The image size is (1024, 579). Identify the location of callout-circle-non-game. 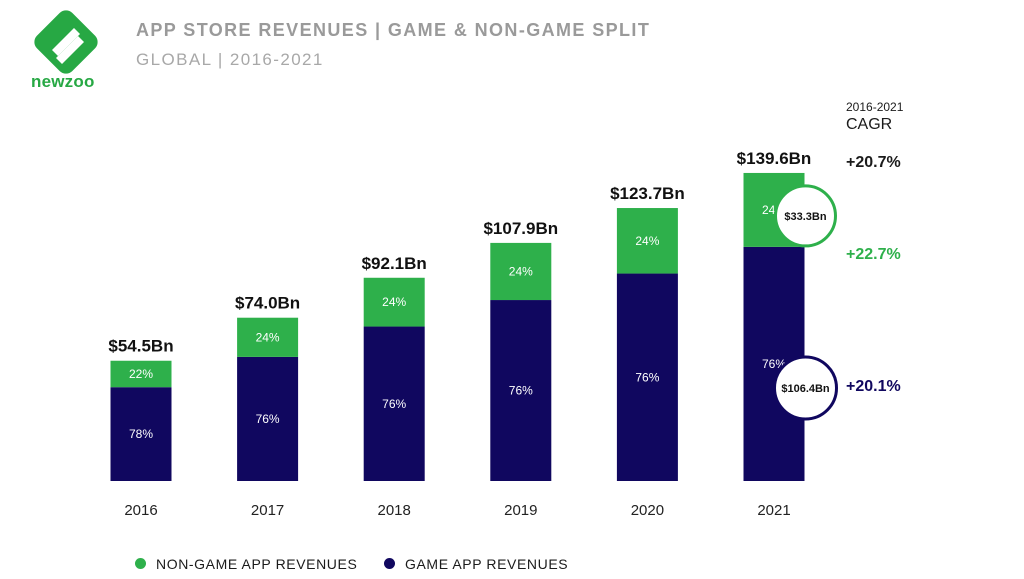
(805, 216).